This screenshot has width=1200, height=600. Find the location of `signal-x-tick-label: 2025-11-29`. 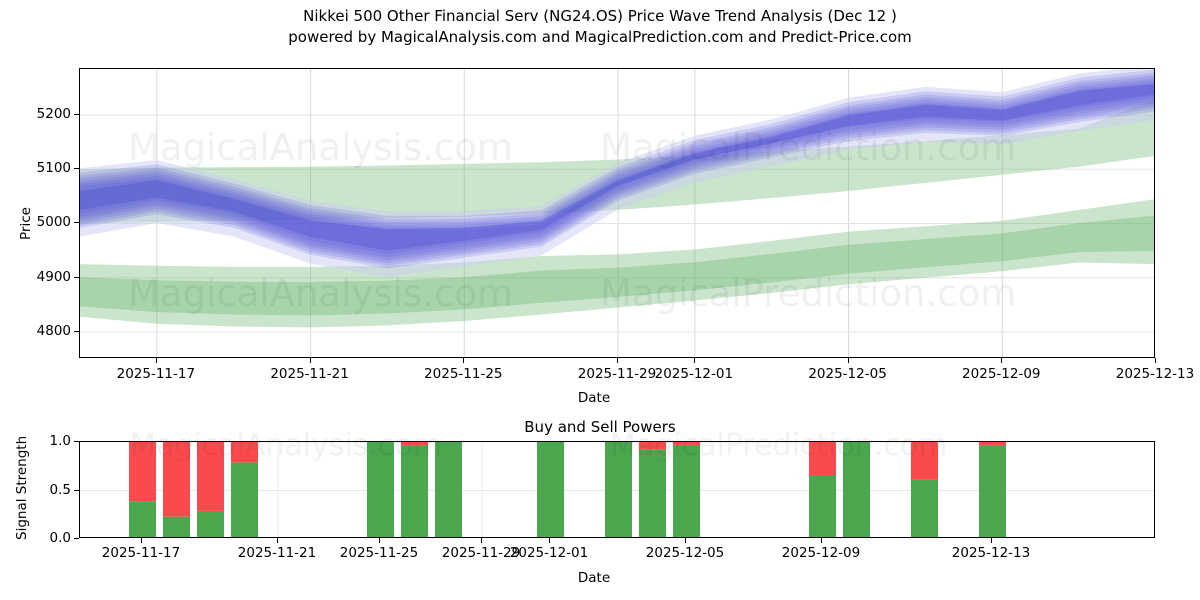

signal-x-tick-label: 2025-11-29 is located at coordinates (481, 553).